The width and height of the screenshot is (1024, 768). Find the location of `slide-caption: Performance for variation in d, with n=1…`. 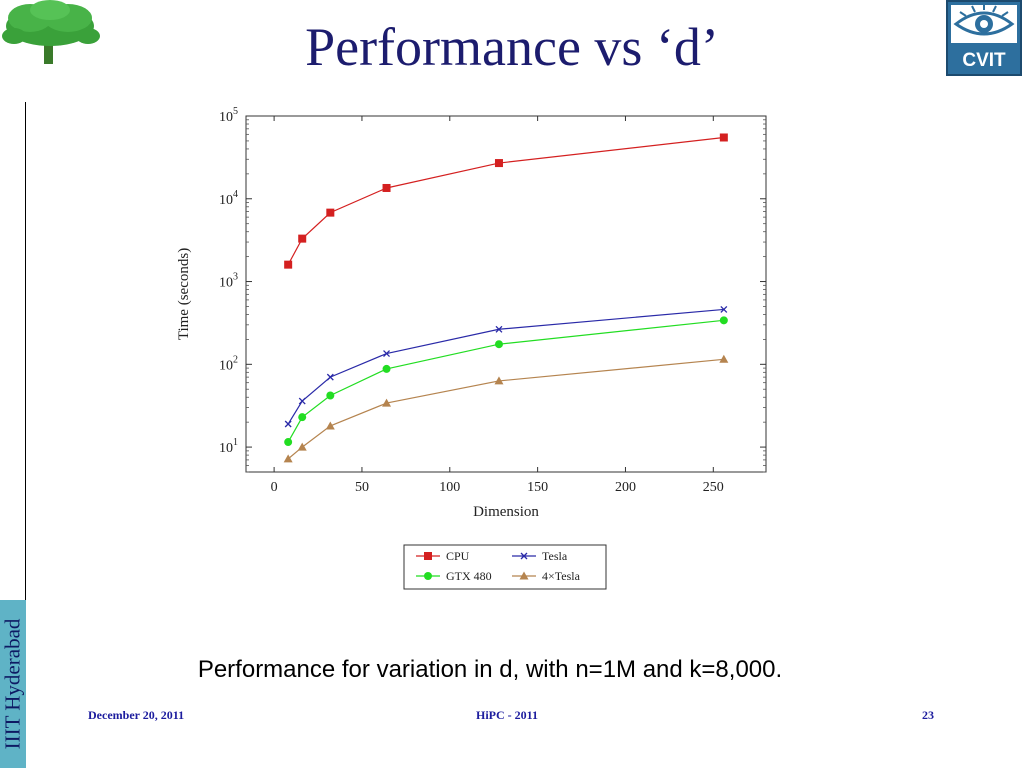

slide-caption: Performance for variation in d, with n=1… is located at coordinates (490, 669).